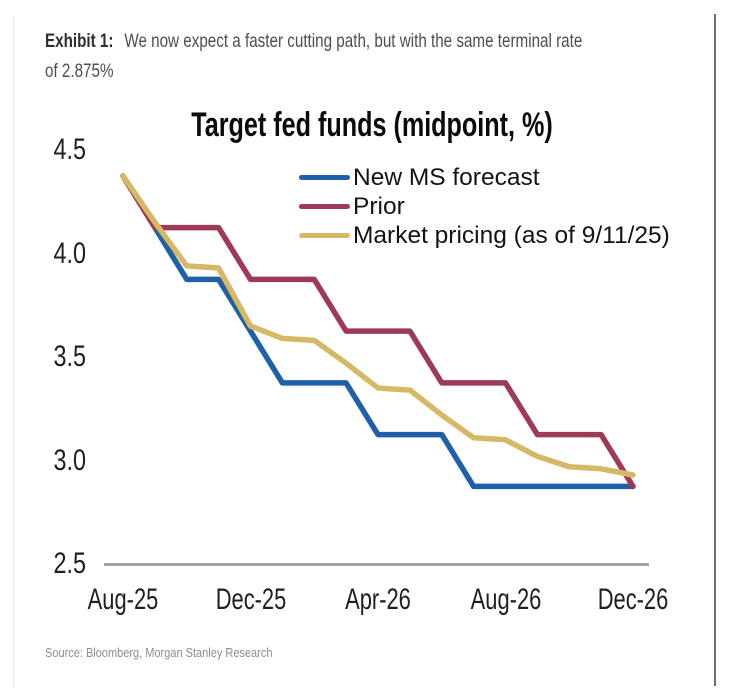  I want to click on legend-label: New MS forecast, so click(446, 177).